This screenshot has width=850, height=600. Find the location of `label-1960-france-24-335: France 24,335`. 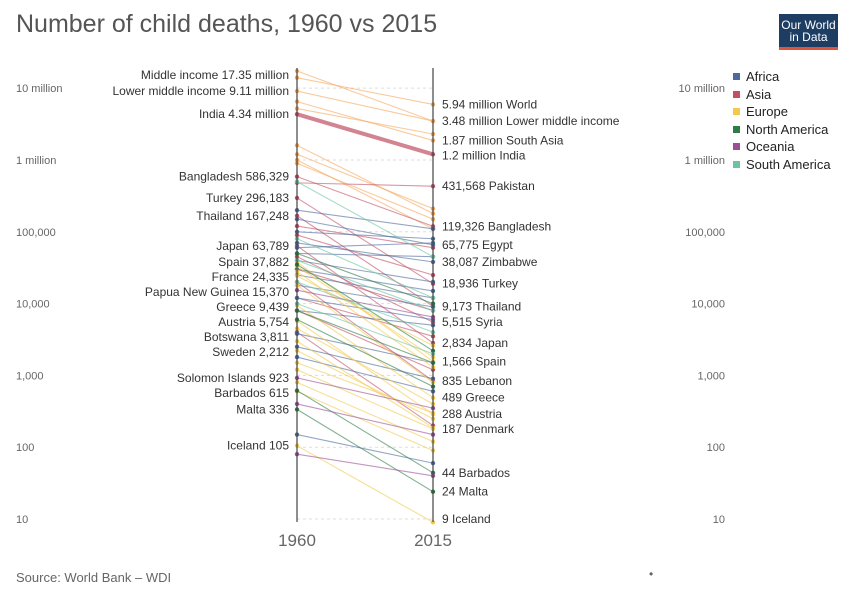

label-1960-france-24-335: France 24,335 is located at coordinates (251, 277).